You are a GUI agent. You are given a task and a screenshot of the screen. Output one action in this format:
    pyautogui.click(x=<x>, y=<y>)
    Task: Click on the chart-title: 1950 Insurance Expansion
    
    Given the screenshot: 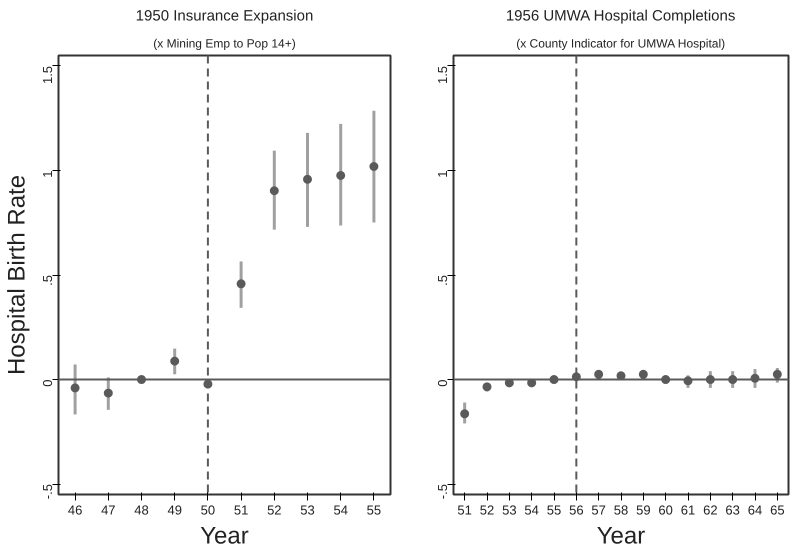 What is the action you would take?
    pyautogui.click(x=225, y=16)
    